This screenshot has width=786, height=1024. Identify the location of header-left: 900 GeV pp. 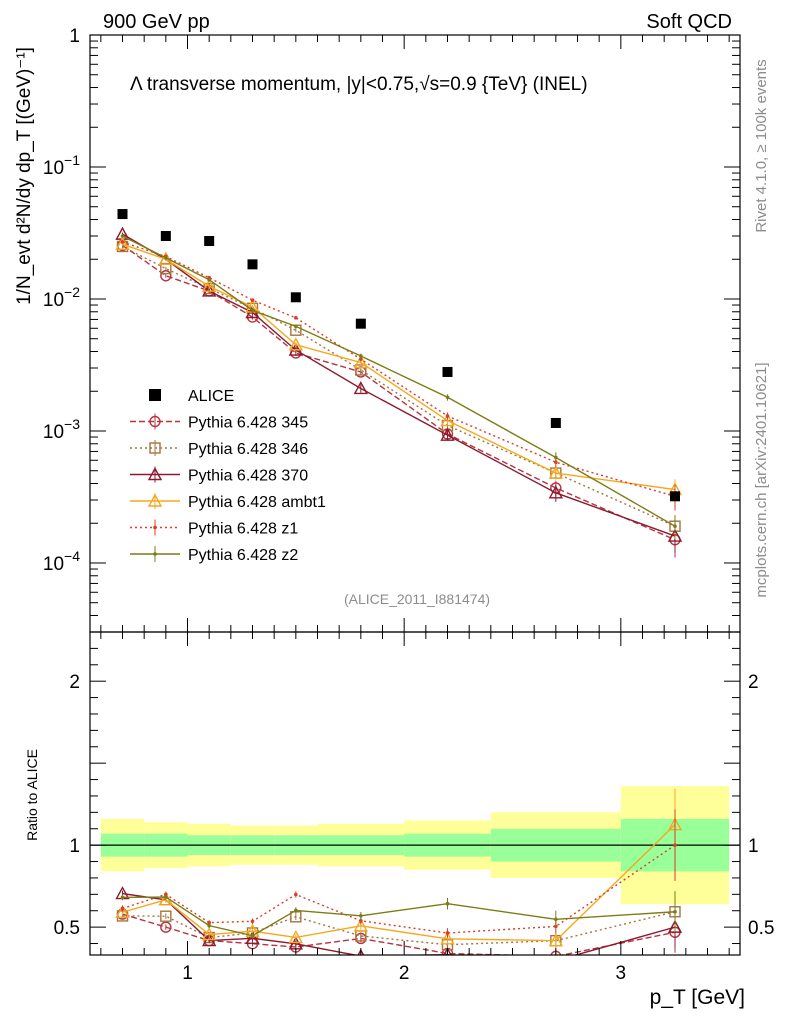
(156, 22).